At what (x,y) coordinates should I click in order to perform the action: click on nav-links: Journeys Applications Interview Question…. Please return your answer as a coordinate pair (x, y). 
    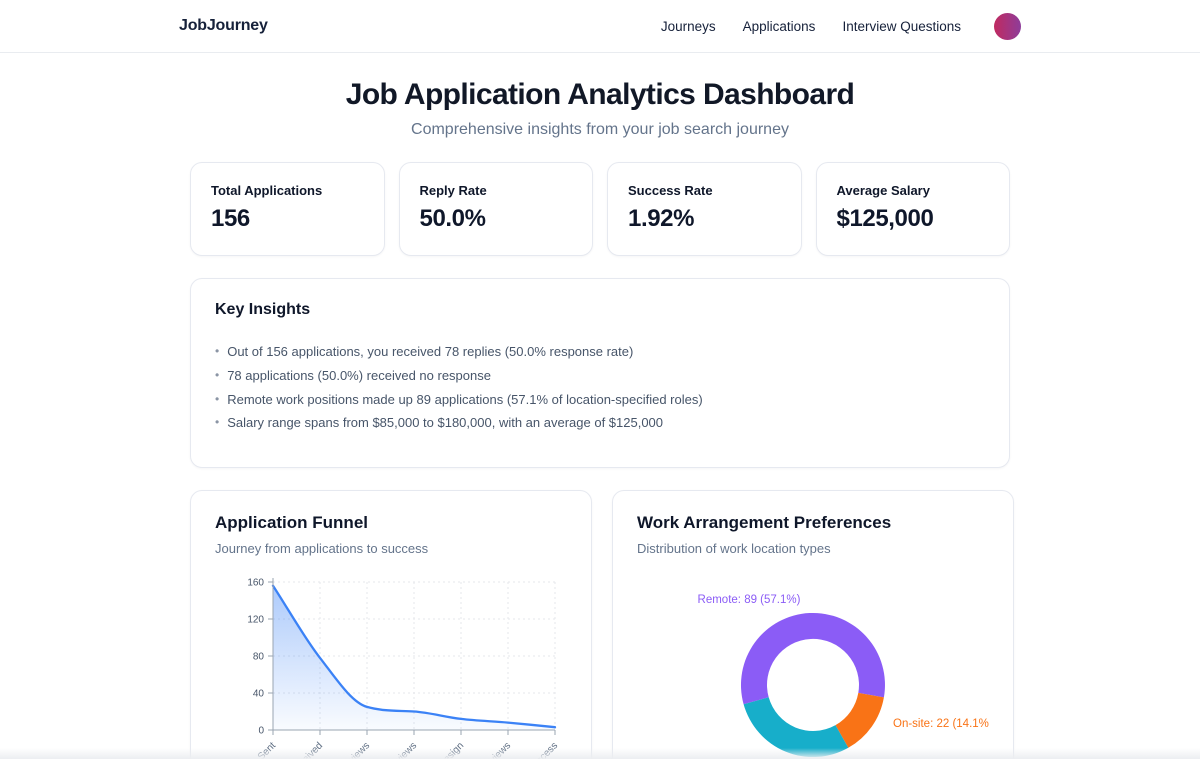
    Looking at the image, I should click on (840, 26).